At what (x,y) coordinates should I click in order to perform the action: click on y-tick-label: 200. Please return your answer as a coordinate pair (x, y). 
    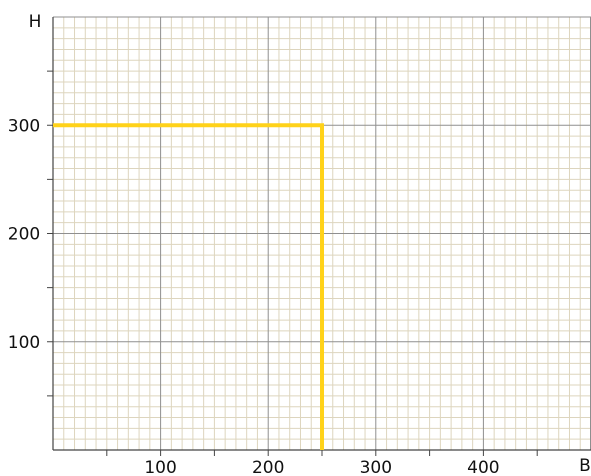
    Looking at the image, I should click on (24, 235).